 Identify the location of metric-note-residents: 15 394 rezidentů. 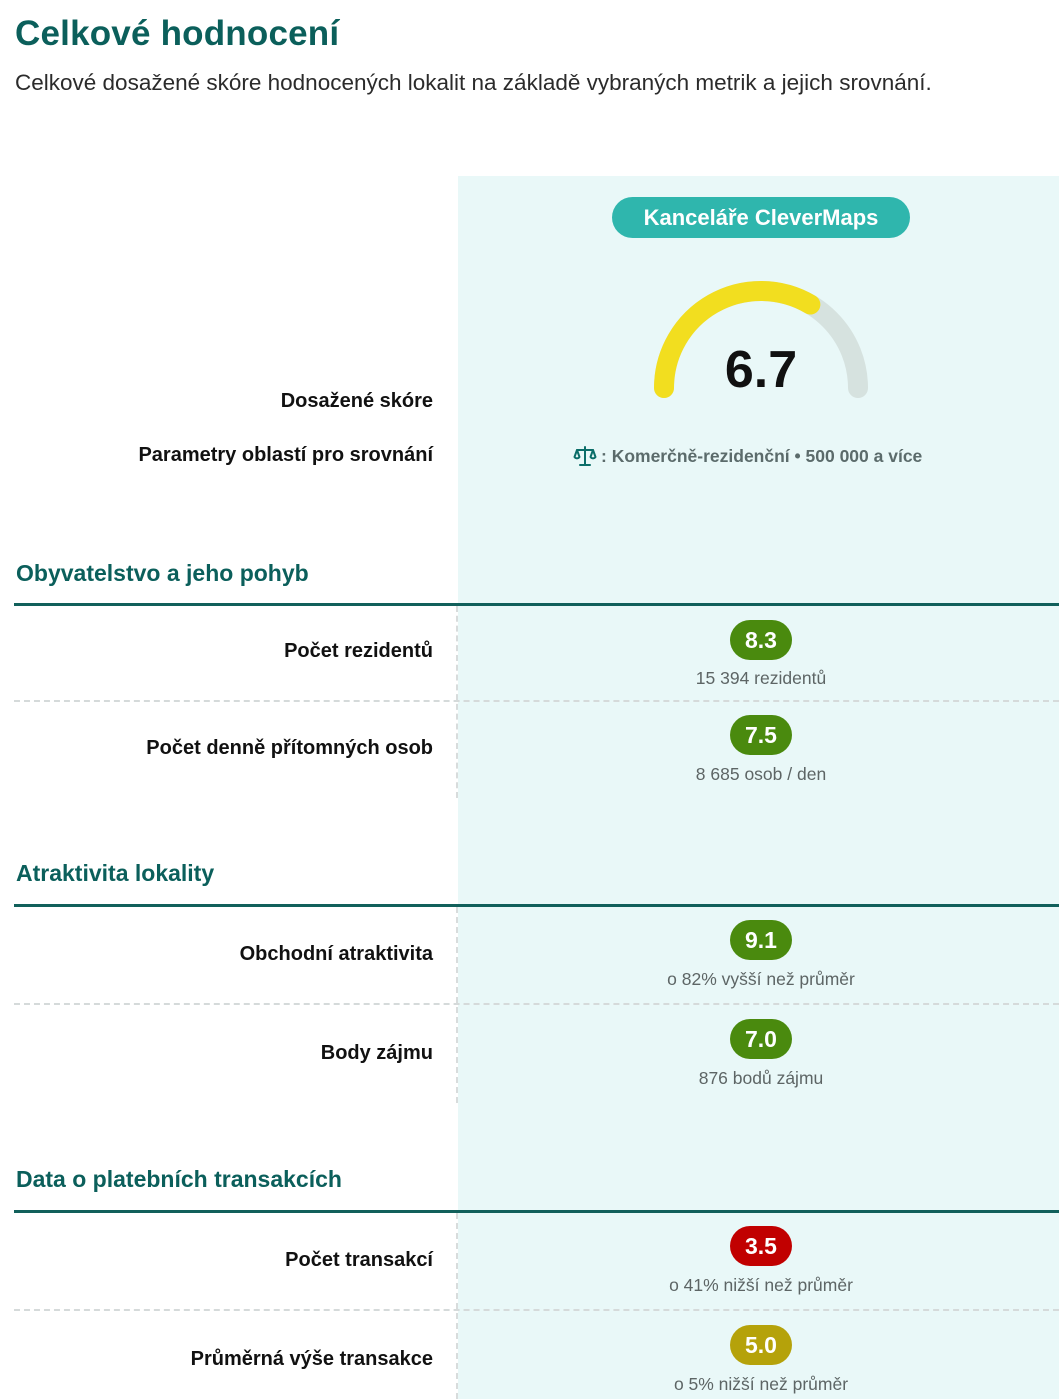
(761, 678).